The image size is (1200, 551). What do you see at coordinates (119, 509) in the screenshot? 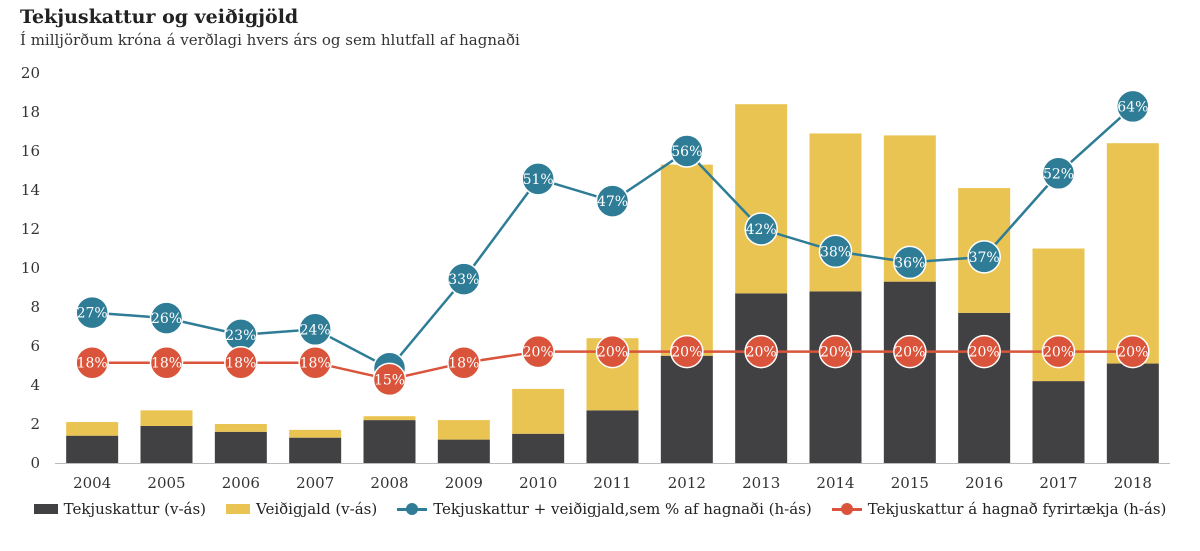
I see `legend-item-tekjuskattur: Tekjuskattur (v-ás)` at bounding box center [119, 509].